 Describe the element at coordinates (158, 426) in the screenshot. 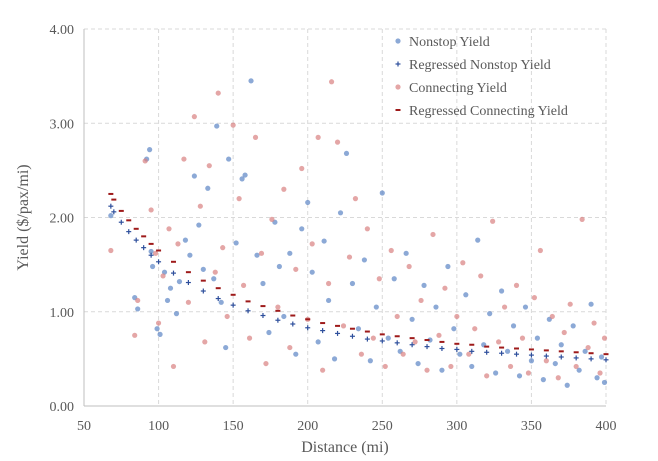

I see `x-tick-label: 100` at that location.